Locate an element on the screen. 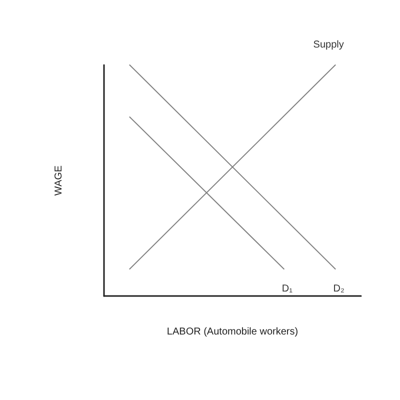 The image size is (400, 400). y-axis-title: WAGE is located at coordinates (59, 180).